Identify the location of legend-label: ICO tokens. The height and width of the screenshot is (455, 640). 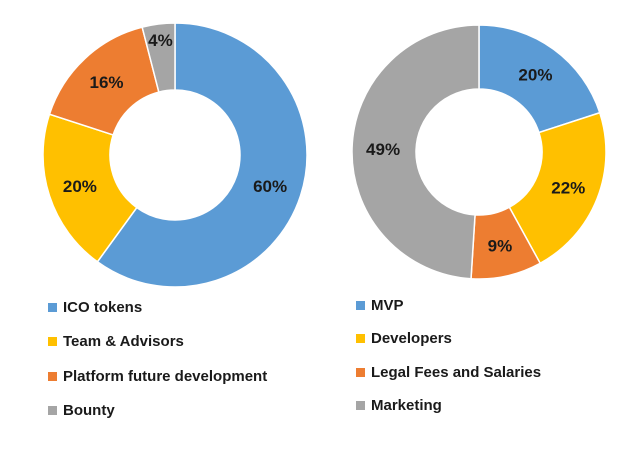
(103, 307).